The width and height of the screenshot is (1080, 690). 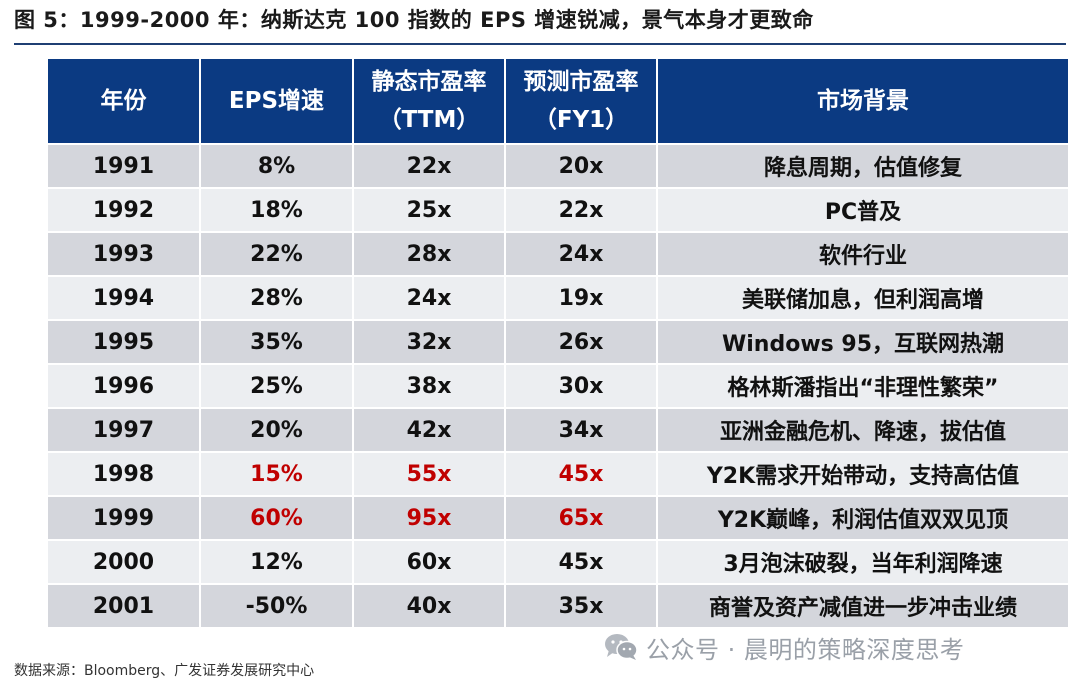 I want to click on header-market-background-label: 市场背景, so click(x=863, y=101).